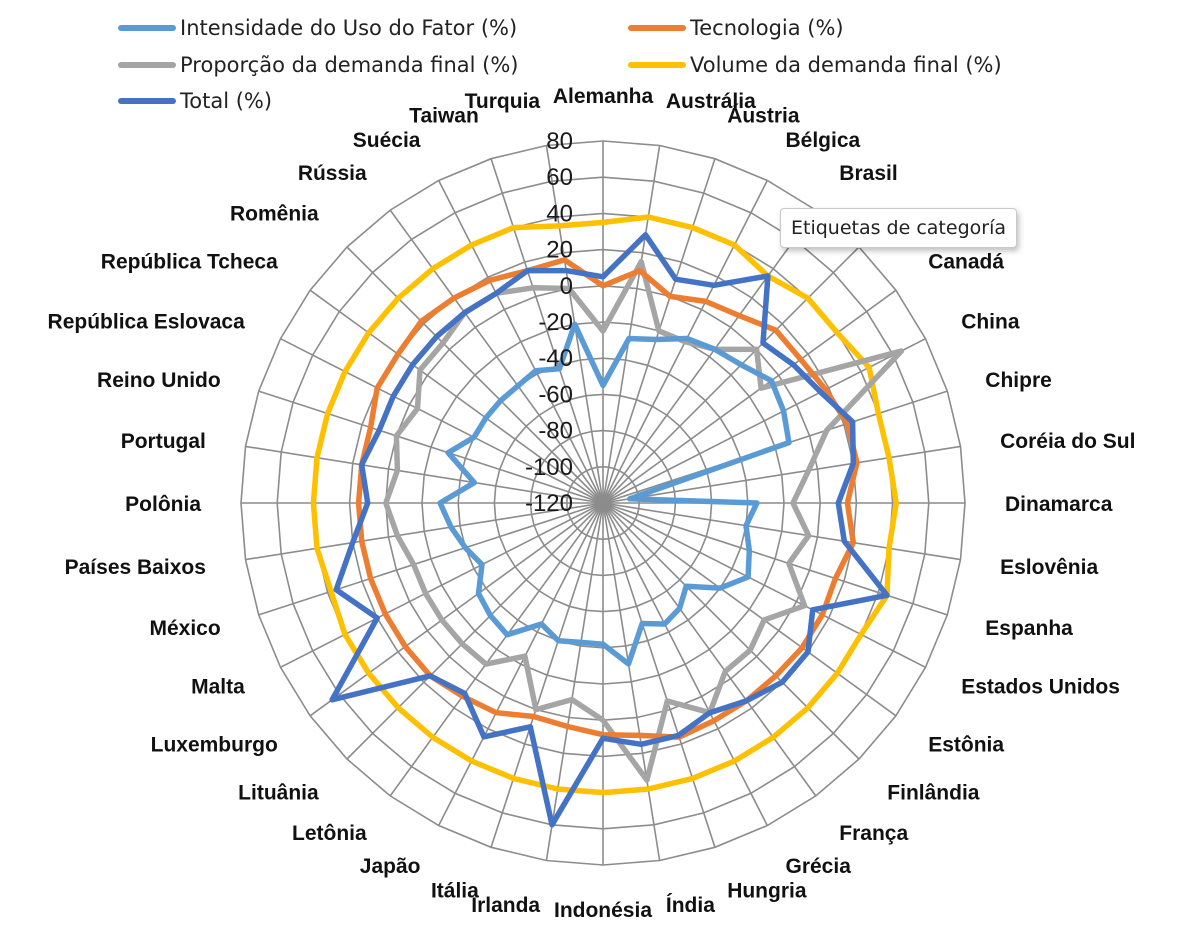  What do you see at coordinates (503, 101) in the screenshot?
I see `category-label-turquia: Turquia` at bounding box center [503, 101].